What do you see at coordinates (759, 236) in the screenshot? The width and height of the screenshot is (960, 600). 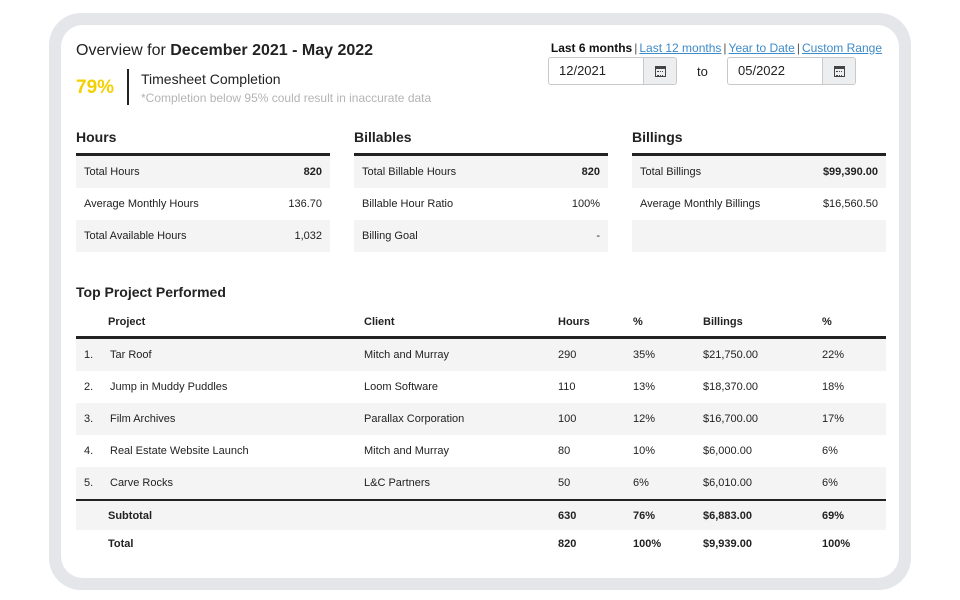 I see `billings-row-empty` at bounding box center [759, 236].